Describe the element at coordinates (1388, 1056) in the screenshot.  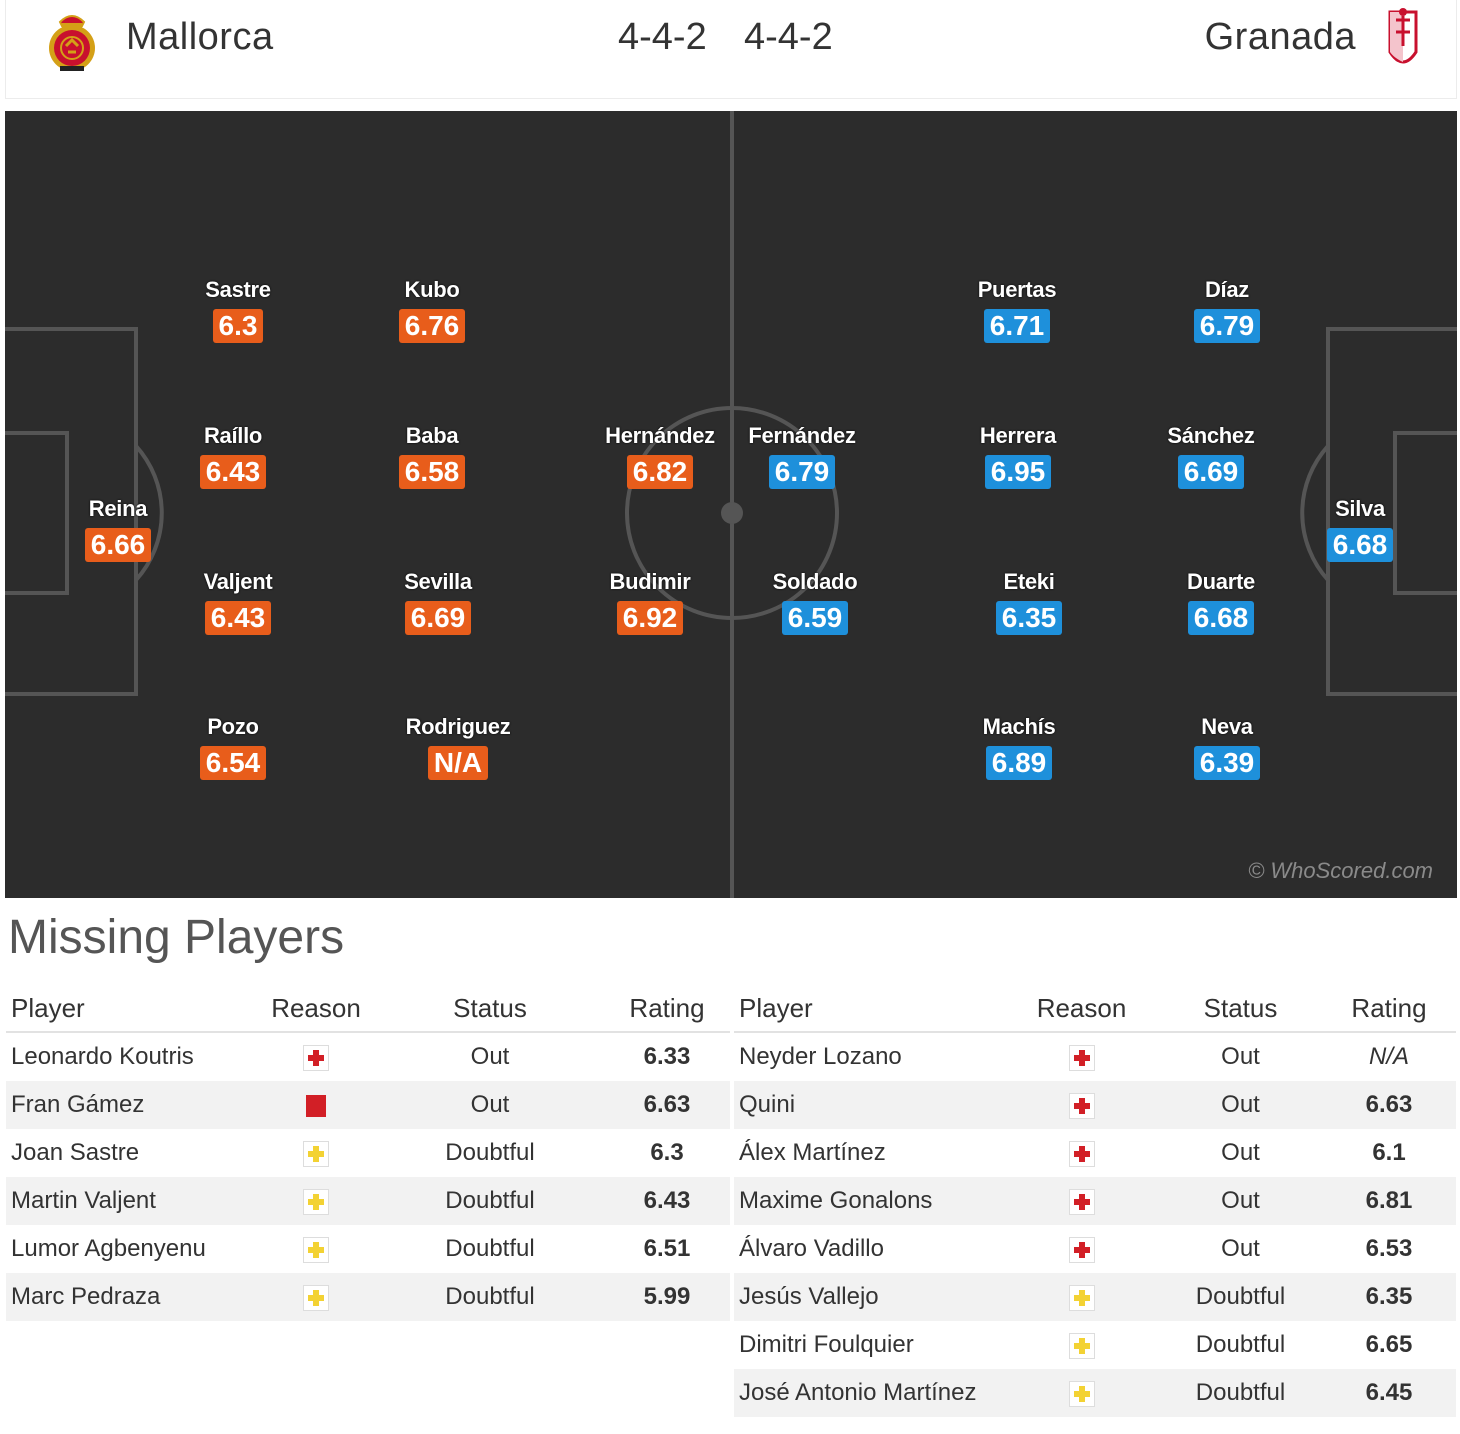
I see `missing-rating: N/A` at that location.